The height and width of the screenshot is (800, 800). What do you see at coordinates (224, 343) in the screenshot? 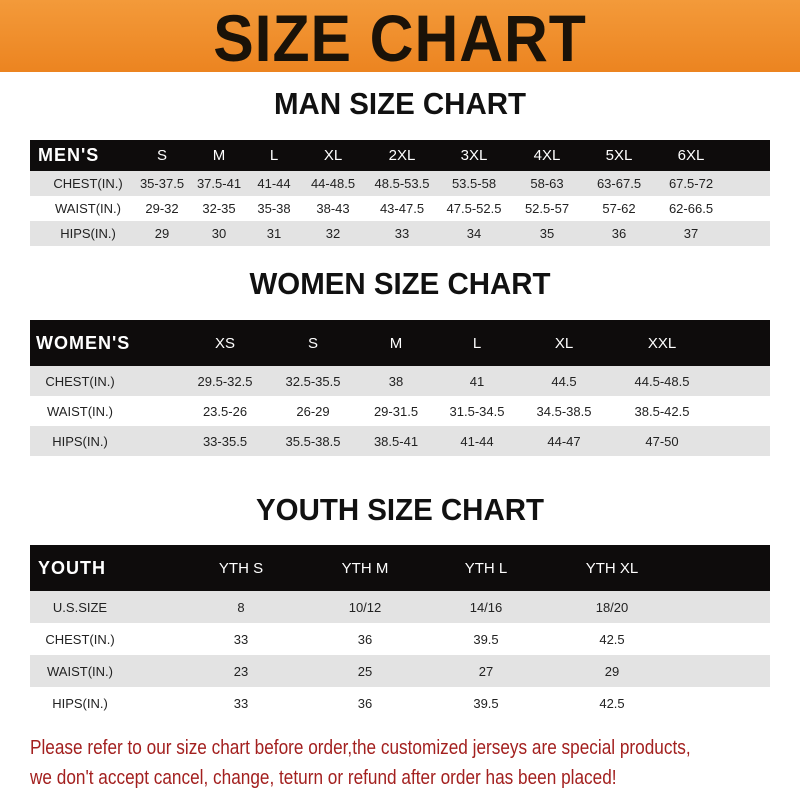
I see `women-size-header: XS` at bounding box center [224, 343].